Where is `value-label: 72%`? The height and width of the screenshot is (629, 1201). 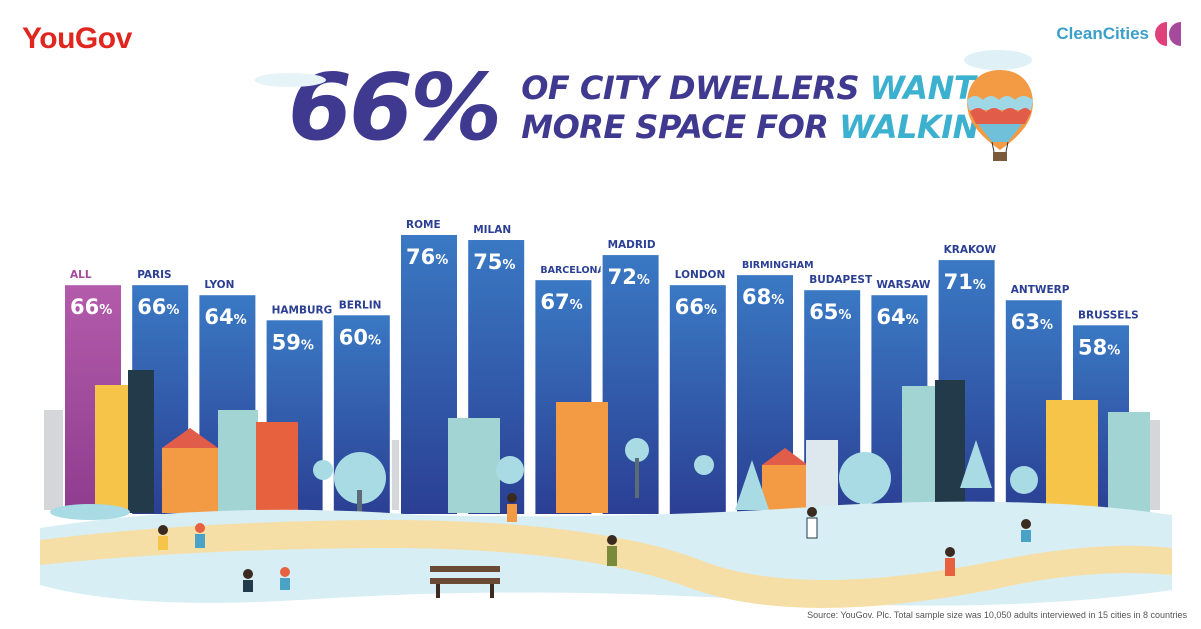 value-label: 72% is located at coordinates (629, 277).